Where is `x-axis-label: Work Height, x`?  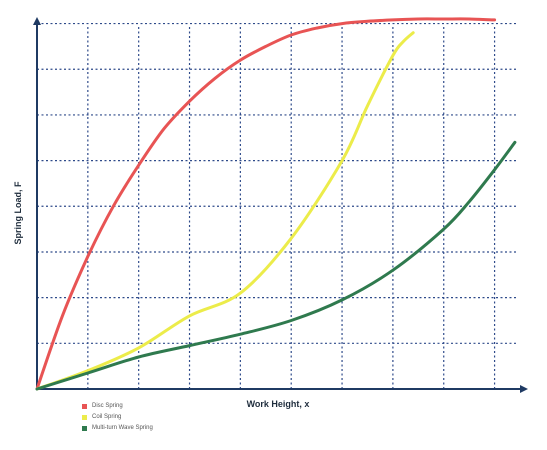 x-axis-label: Work Height, x is located at coordinates (278, 404).